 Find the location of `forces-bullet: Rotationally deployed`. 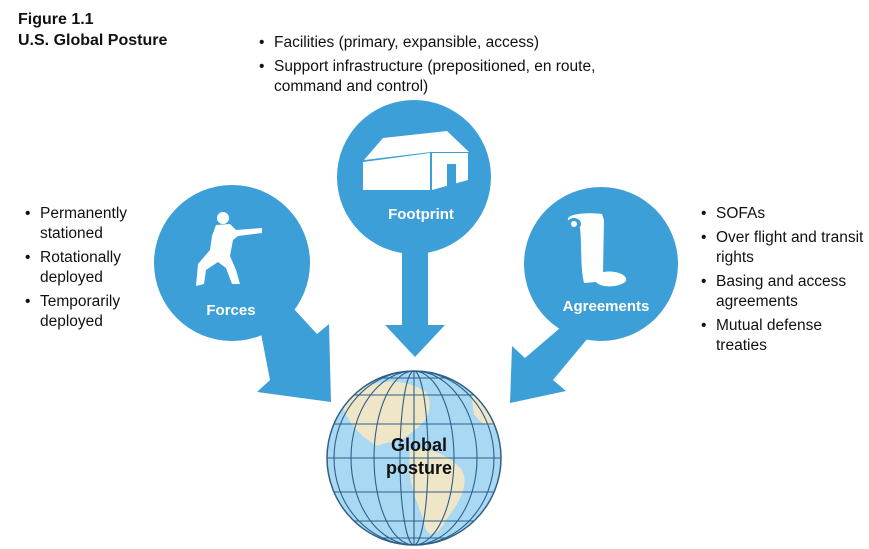

forces-bullet: Rotationally deployed is located at coordinates (94, 268).